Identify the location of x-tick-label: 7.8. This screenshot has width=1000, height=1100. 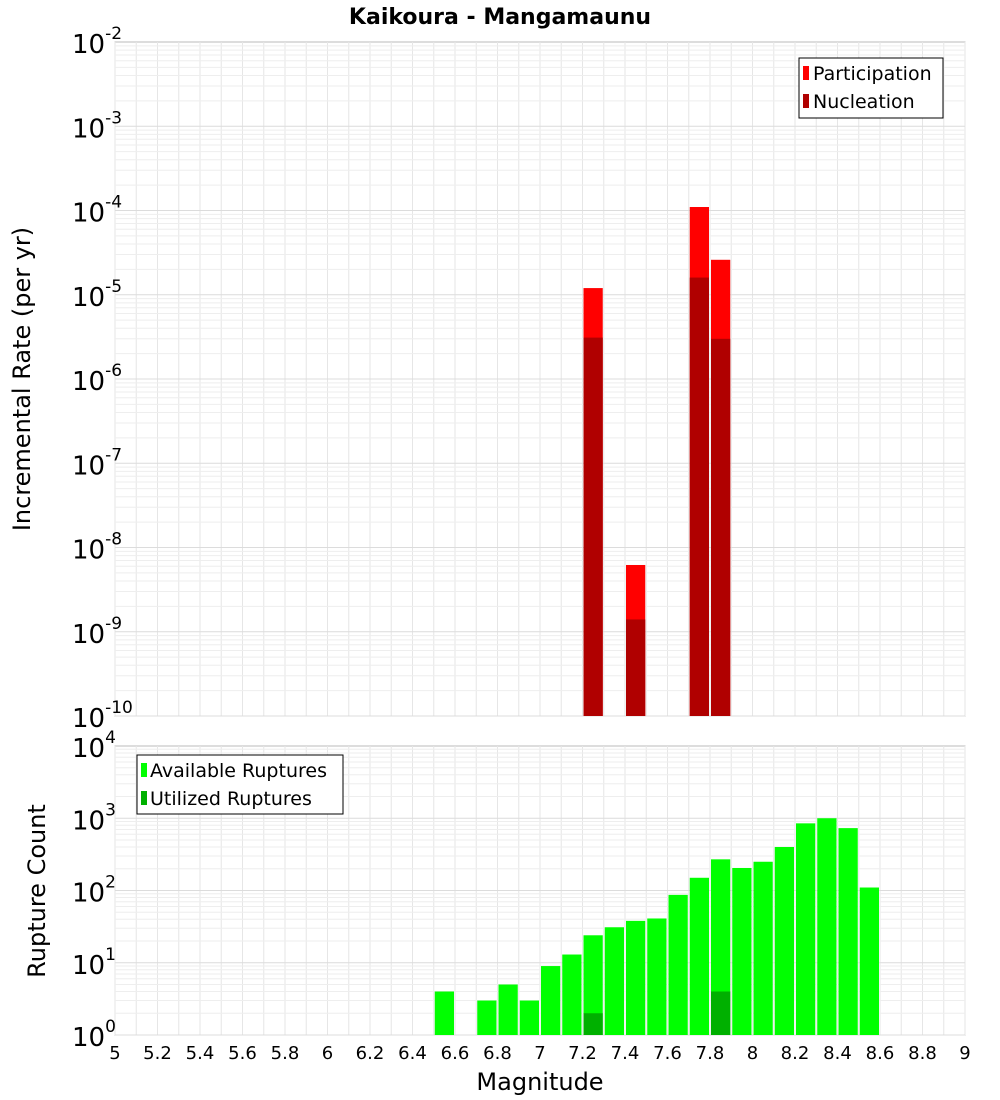
(710, 1053).